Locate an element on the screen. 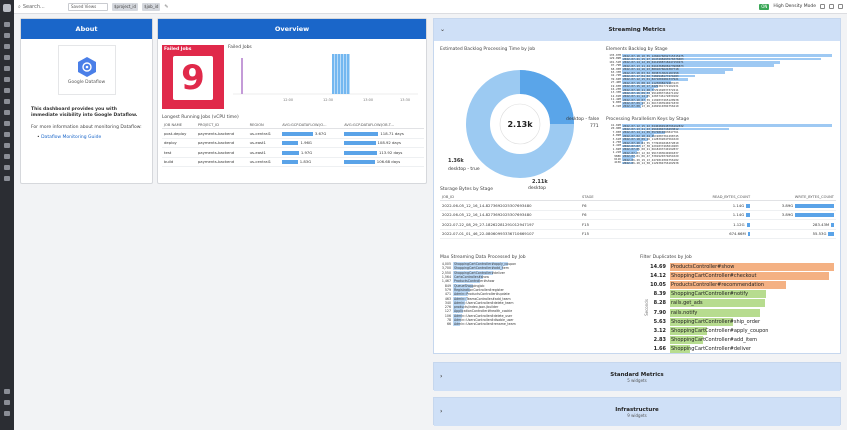  list-item: 1.66 ShoppingCartController#deliver is located at coordinates (702, 349).